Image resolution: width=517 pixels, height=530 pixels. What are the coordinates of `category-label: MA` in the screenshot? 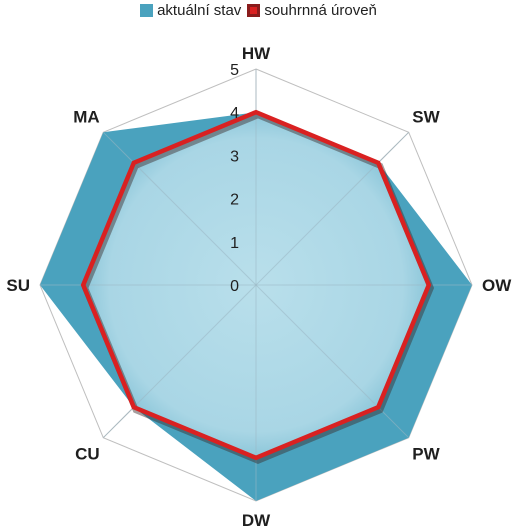 It's located at (86, 117).